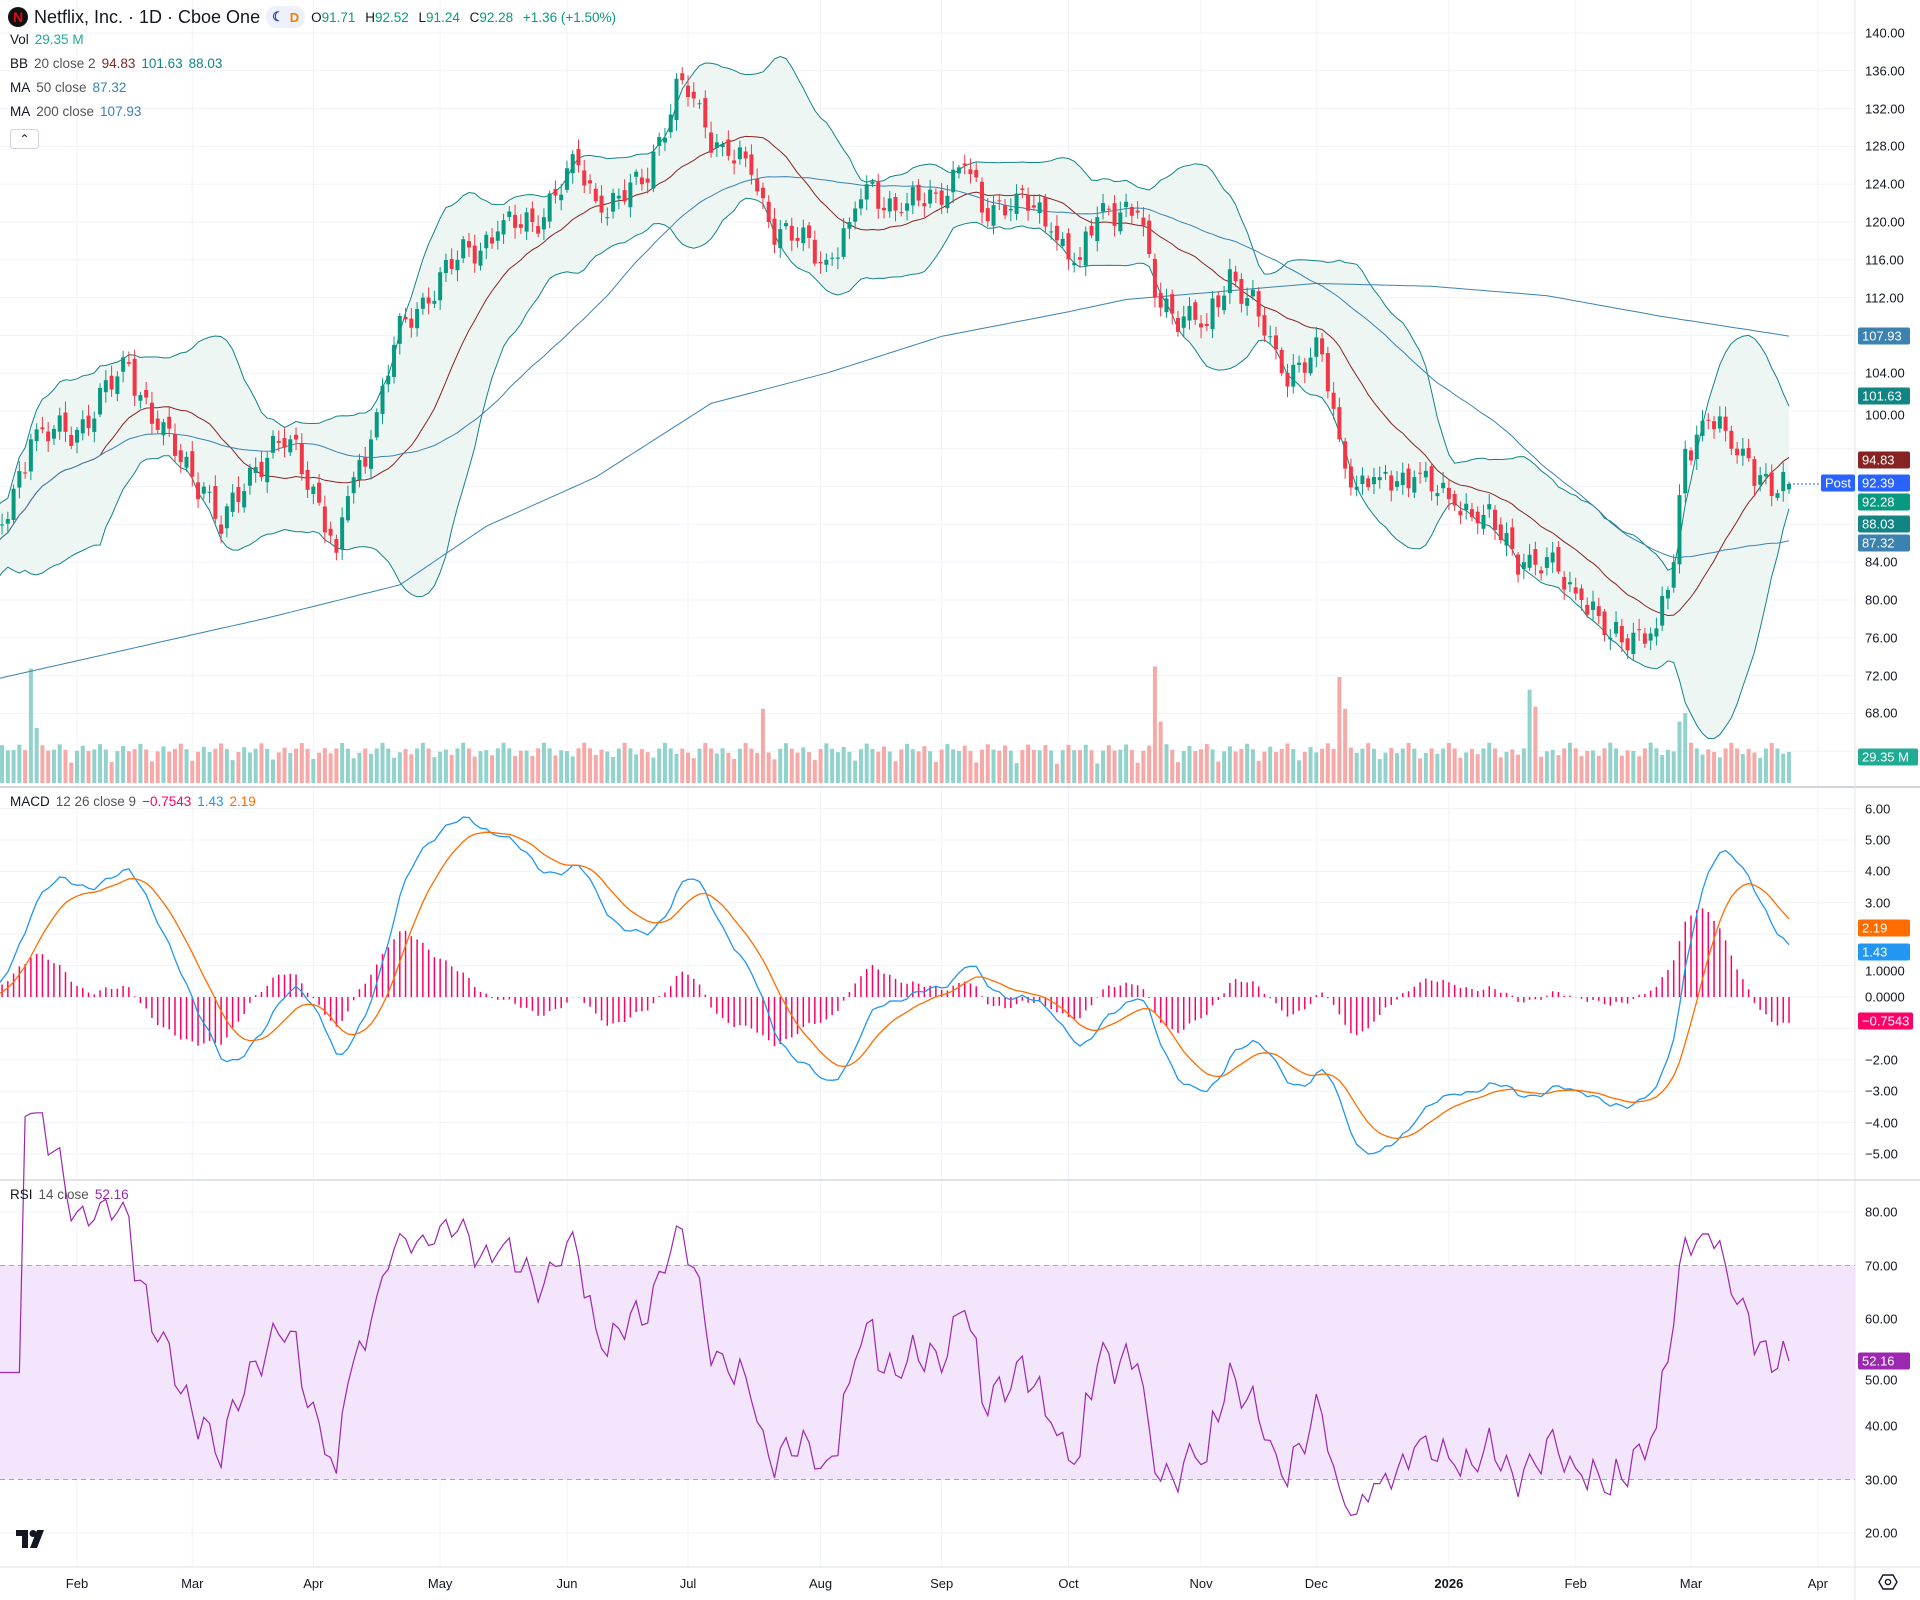 The height and width of the screenshot is (1600, 1920). Describe the element at coordinates (1881, 1091) in the screenshot. I see `macd-tick-label: −3.00` at that location.